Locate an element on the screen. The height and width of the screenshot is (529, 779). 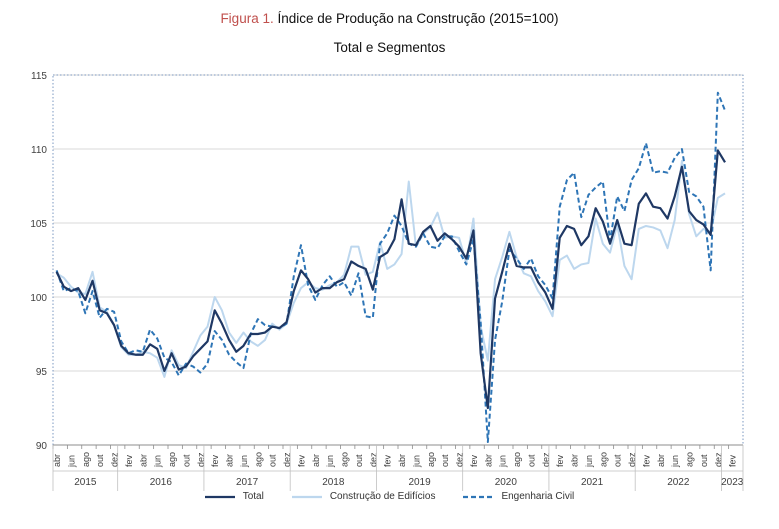
y-tick-label: 105 is located at coordinates (38, 224).